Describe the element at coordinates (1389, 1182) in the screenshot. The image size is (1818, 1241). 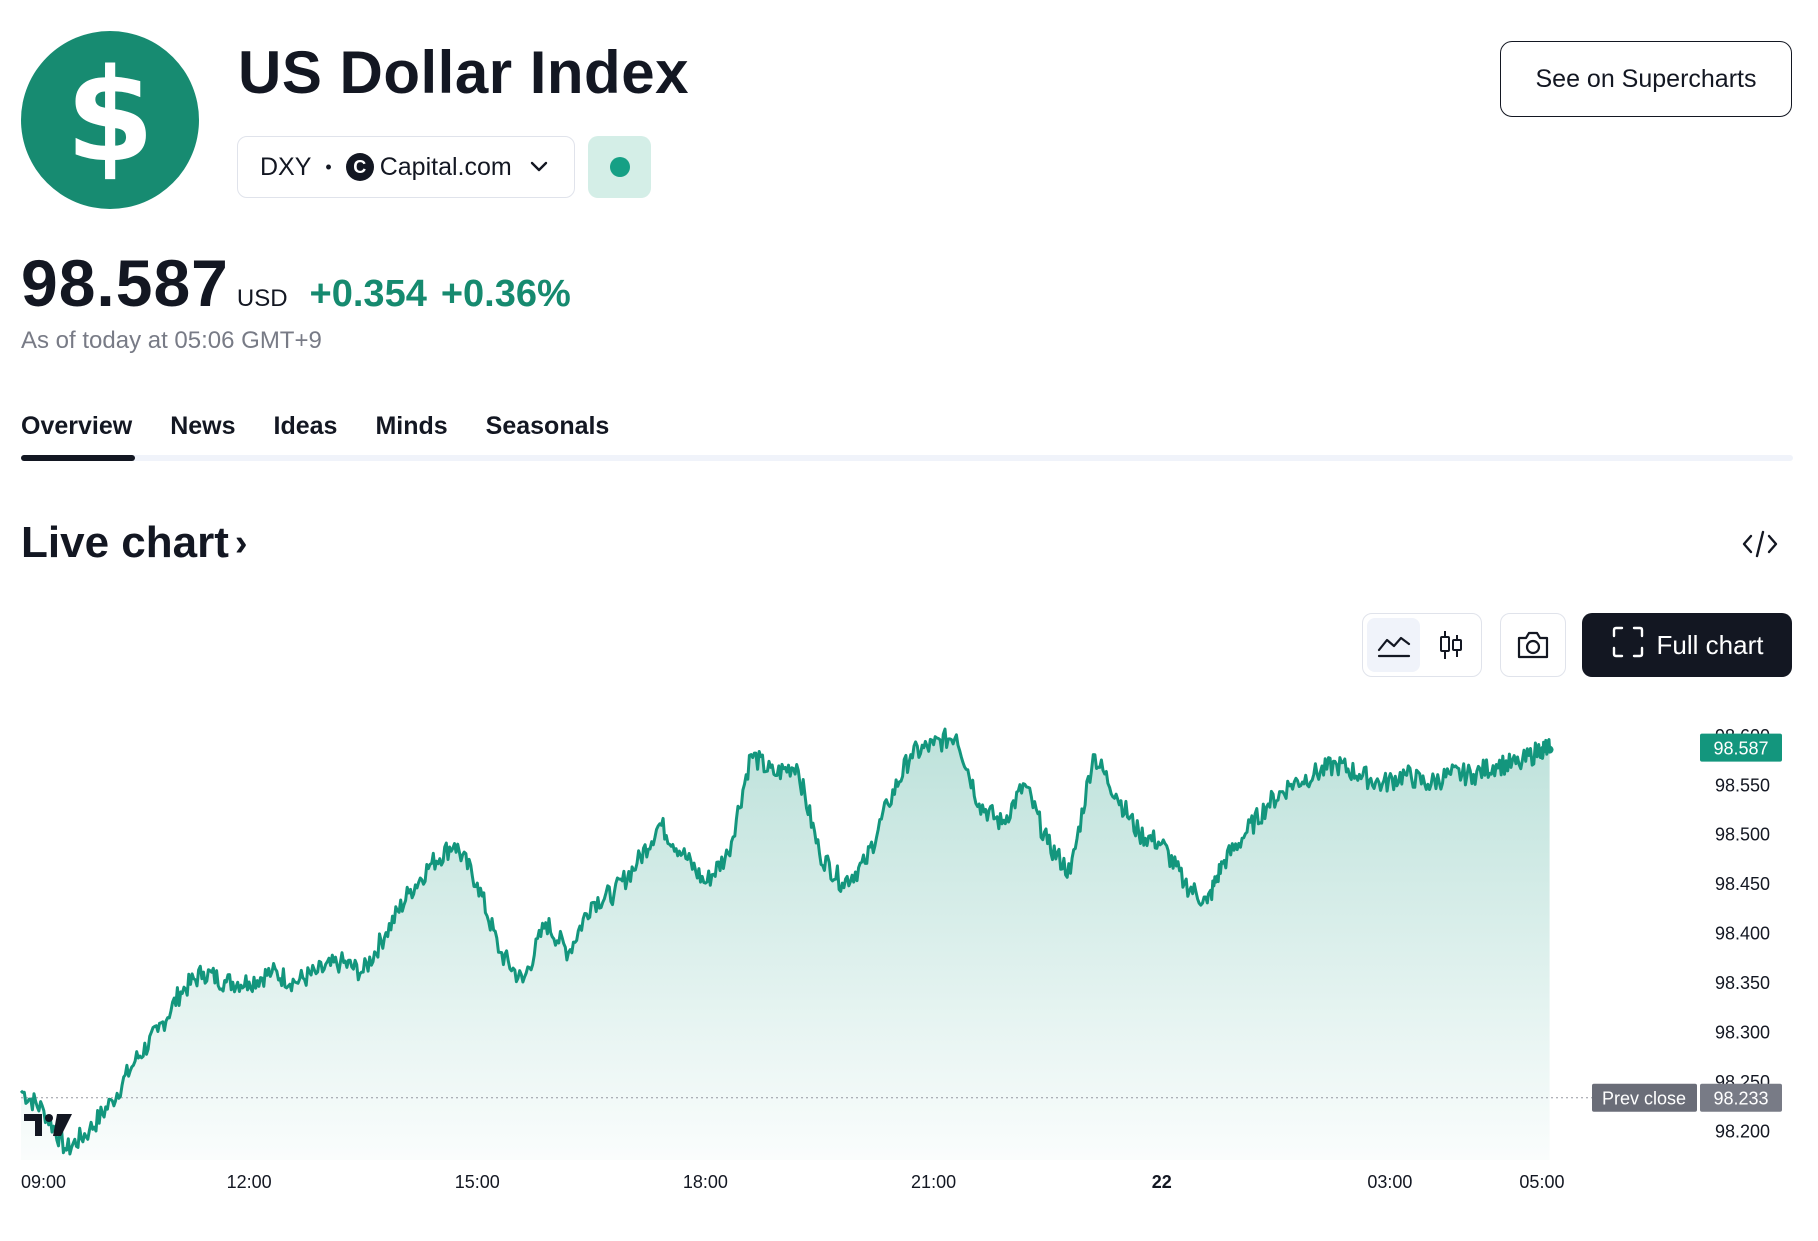
I see `x-tick-label: 03:00` at that location.